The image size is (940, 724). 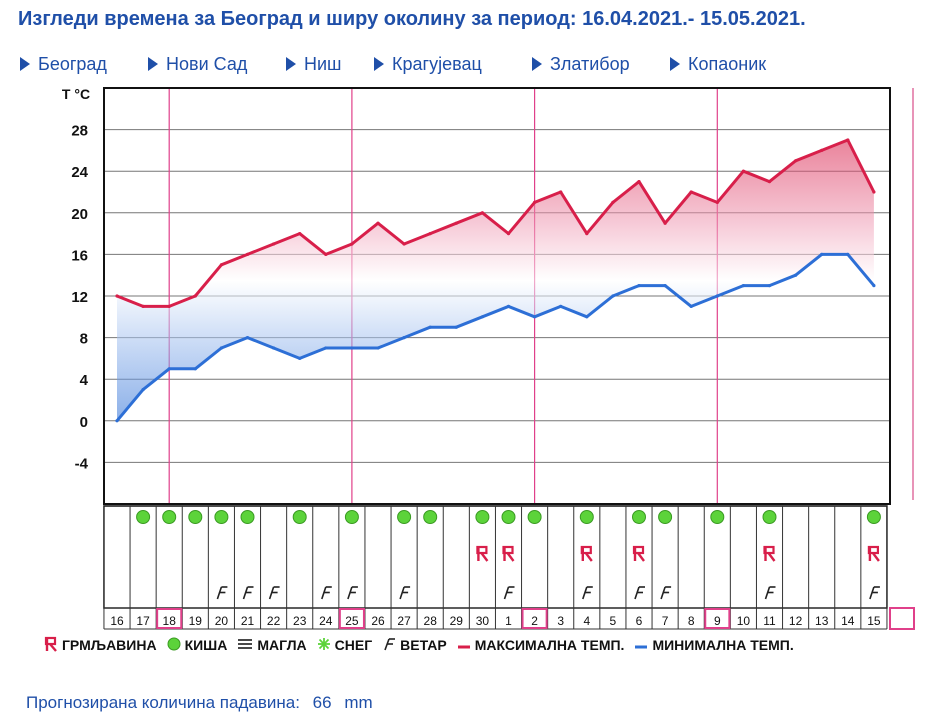 I want to click on y-tick-label: 16, so click(x=79, y=255).